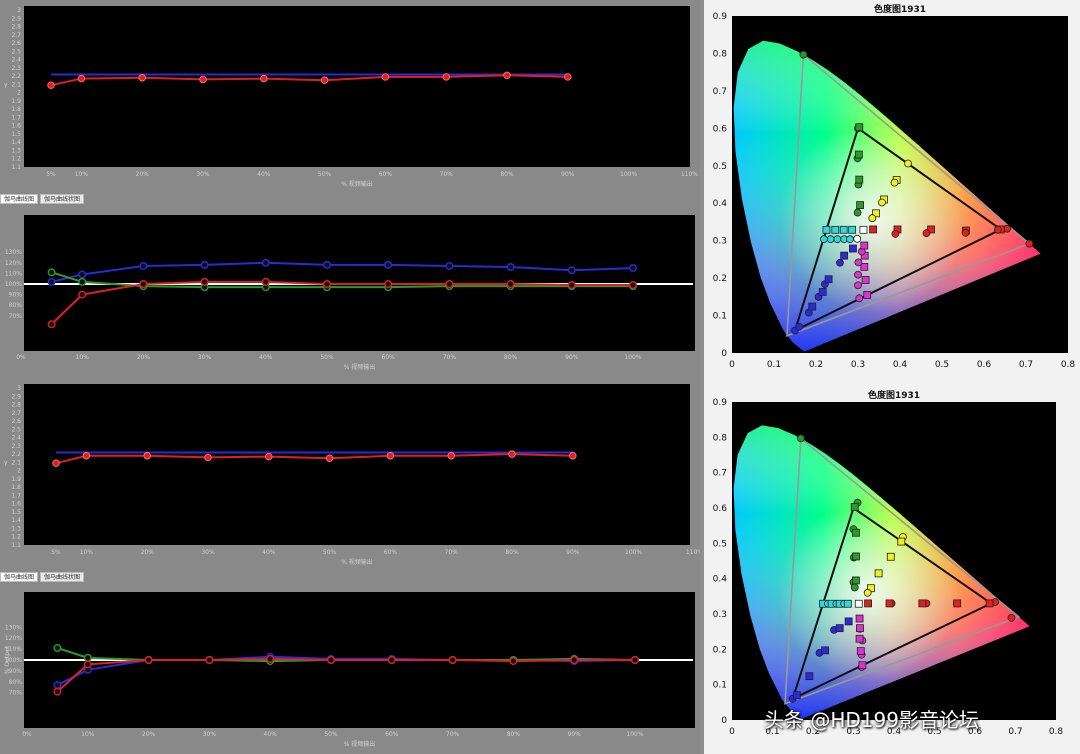 This screenshot has width=1080, height=754. I want to click on y-tick-label: 1.1, so click(16, 167).